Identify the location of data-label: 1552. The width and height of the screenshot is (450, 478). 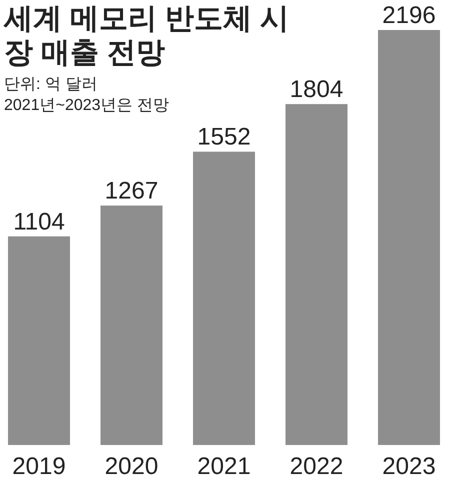
(224, 137).